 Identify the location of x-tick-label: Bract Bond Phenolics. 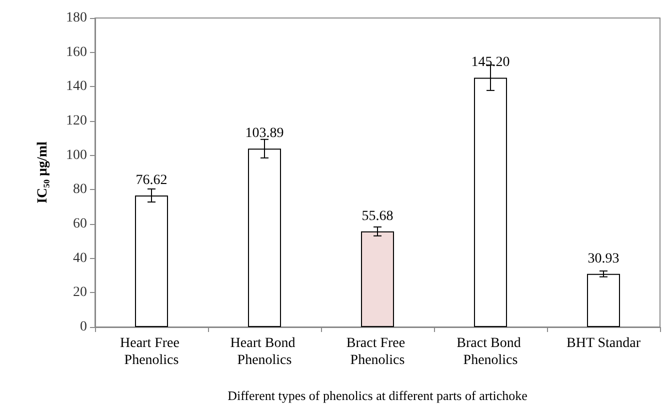
(490, 352).